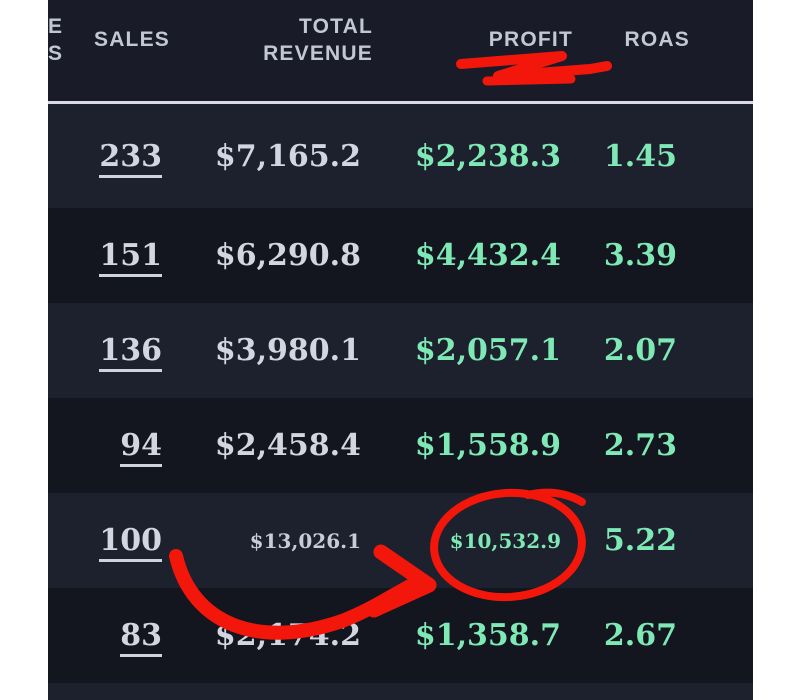  I want to click on cut-header-fragment-line2: S, so click(56, 53).